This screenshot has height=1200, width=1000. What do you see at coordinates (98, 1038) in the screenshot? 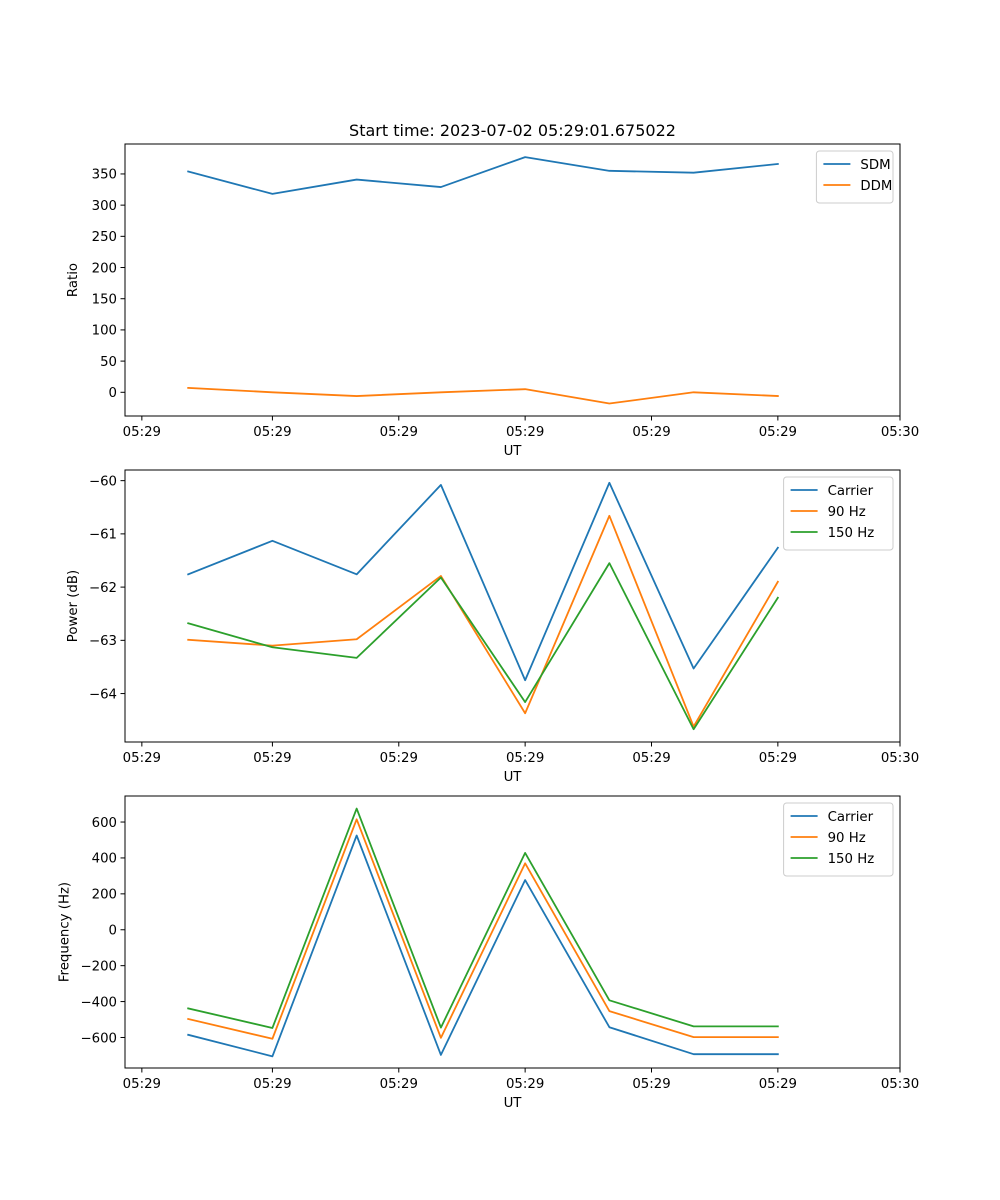
I see `frequency-y-tick-label: −600` at bounding box center [98, 1038].